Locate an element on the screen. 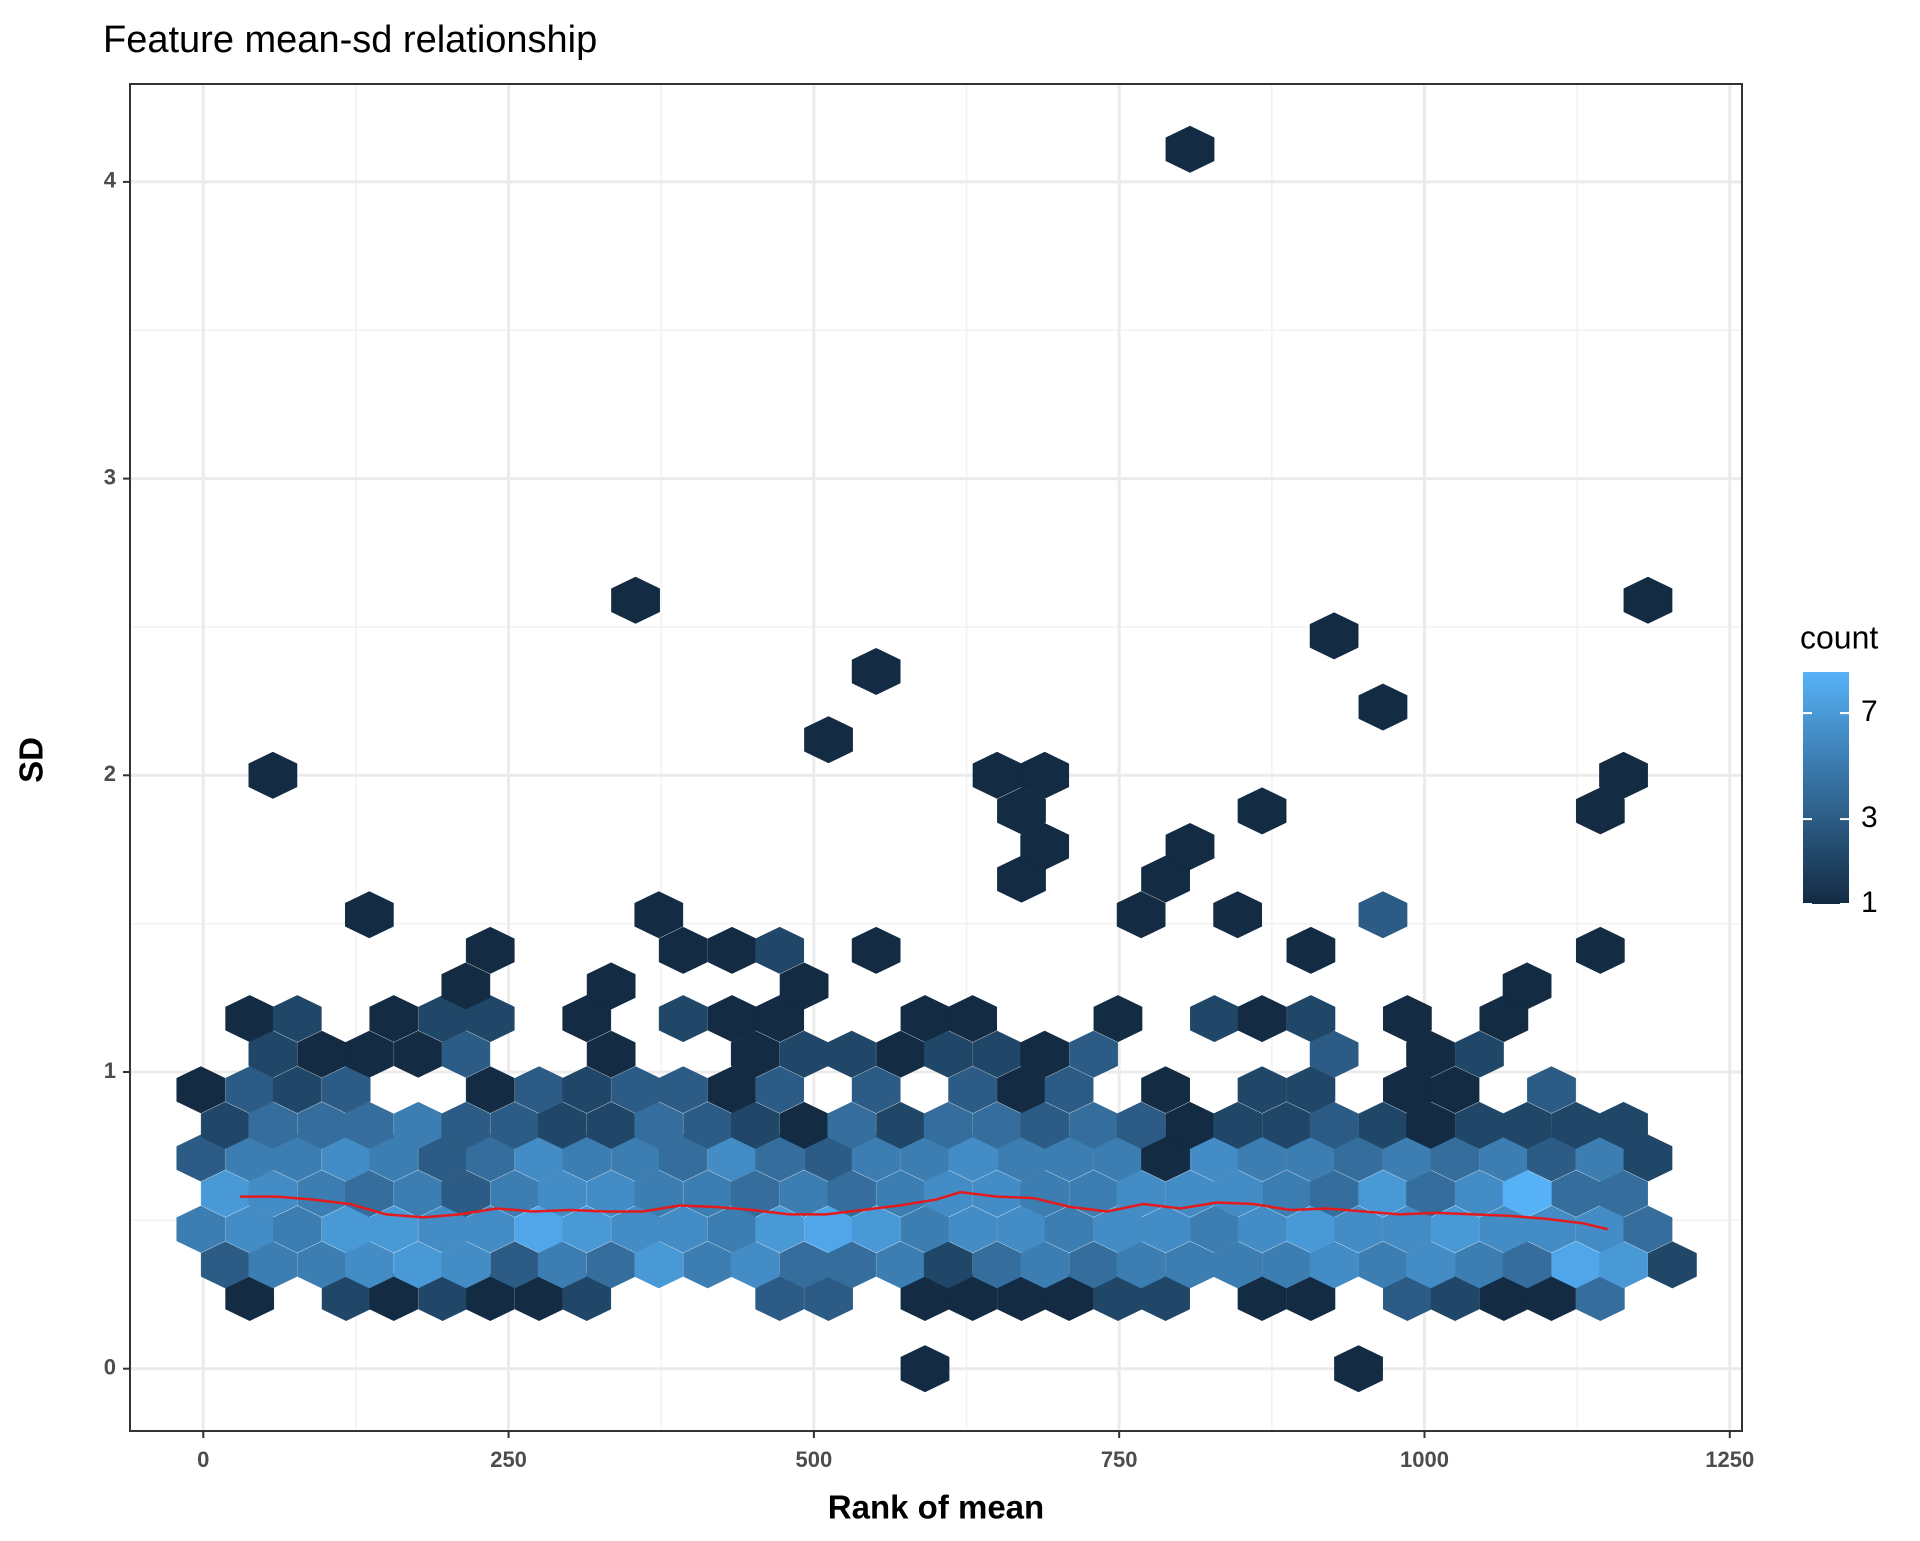 This screenshot has width=1920, height=1541. y-tick-label: 4 is located at coordinates (110, 180).